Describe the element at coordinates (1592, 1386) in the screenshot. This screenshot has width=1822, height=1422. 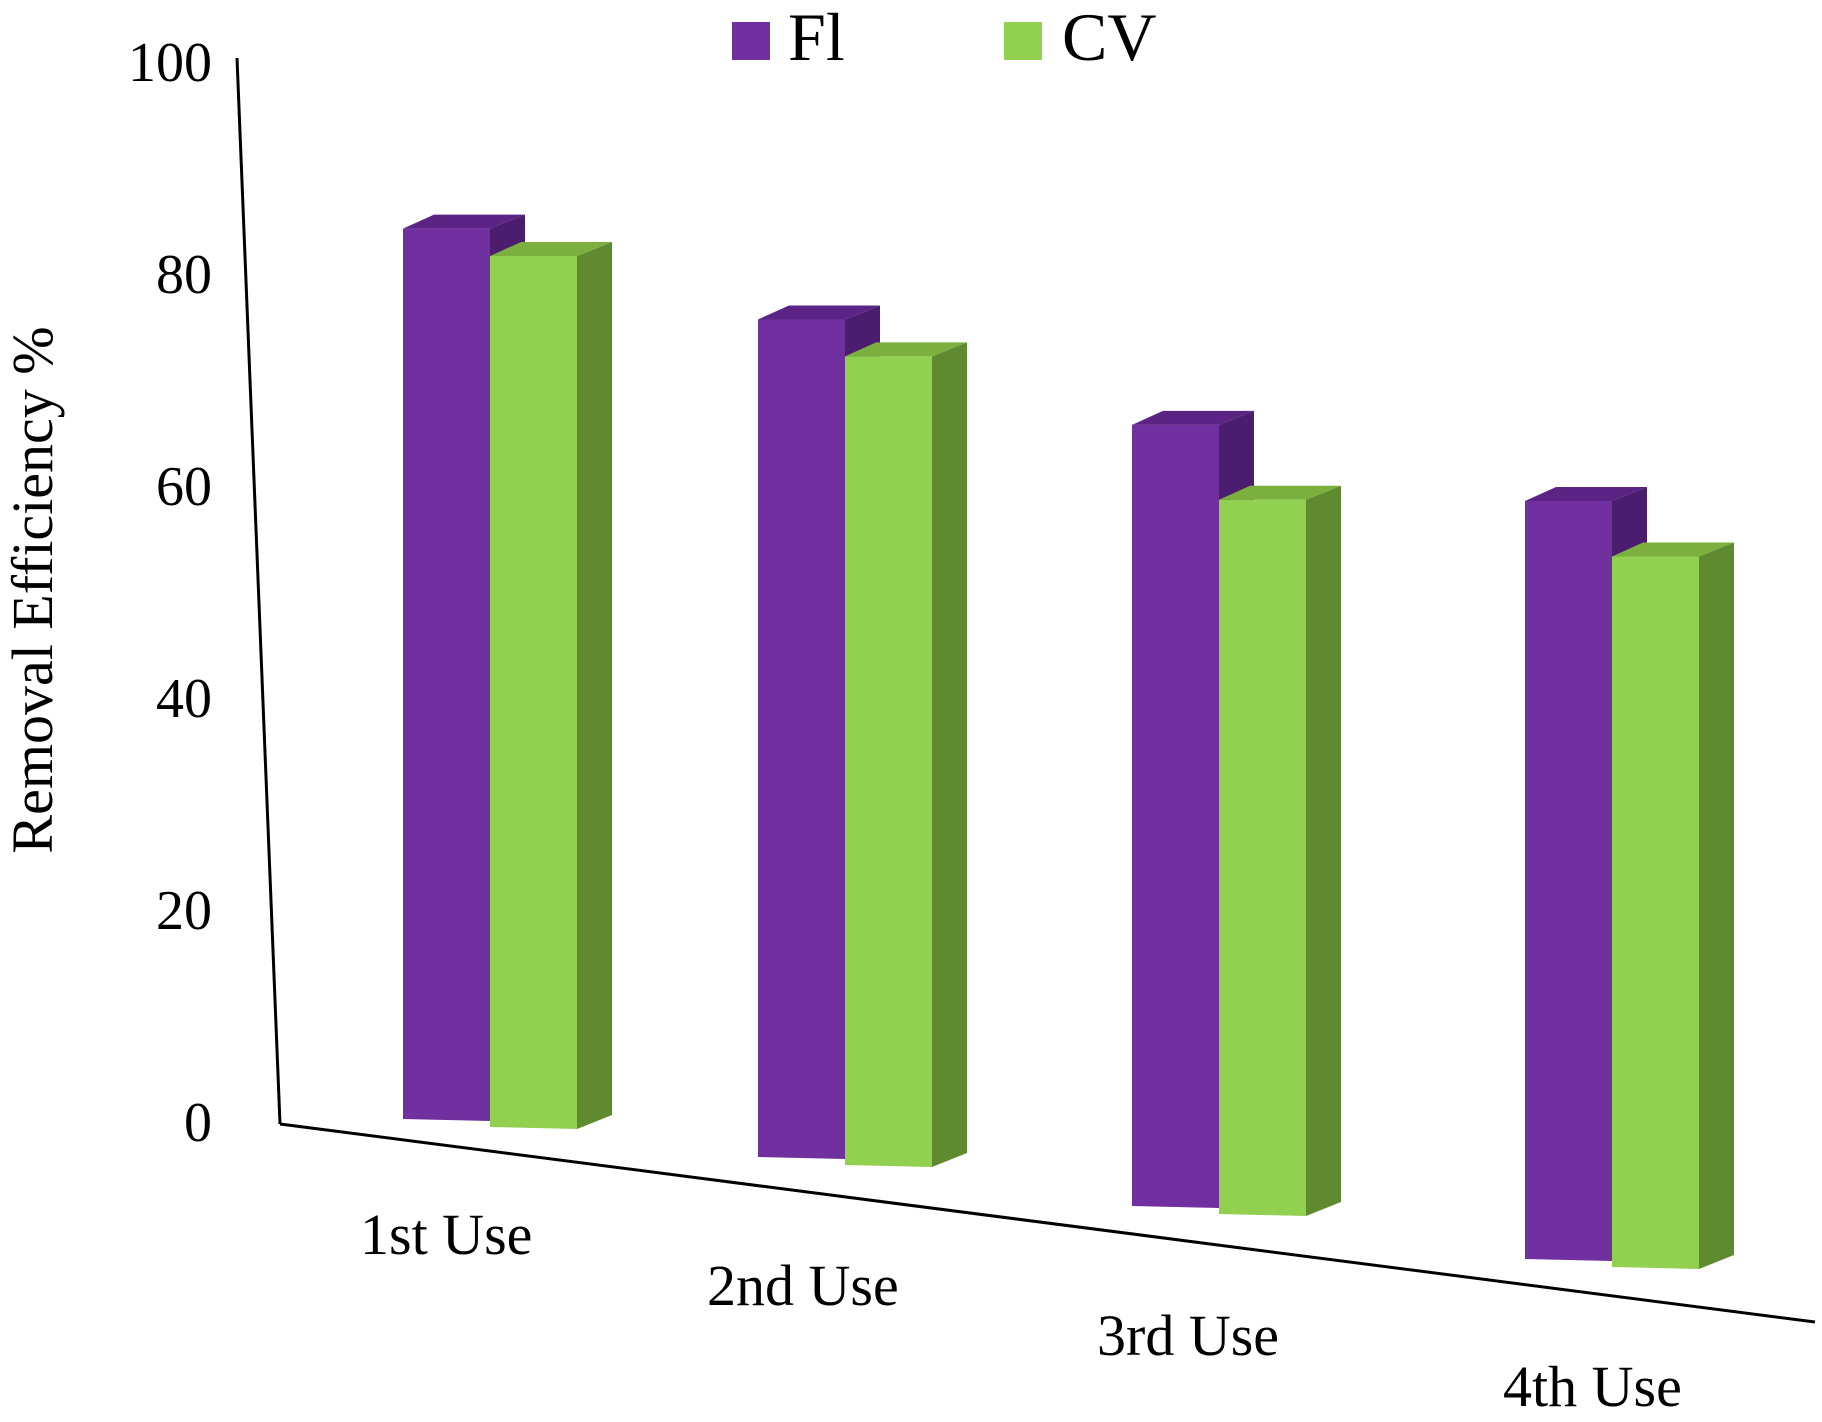
I see `x-category-label: 4th Use` at that location.